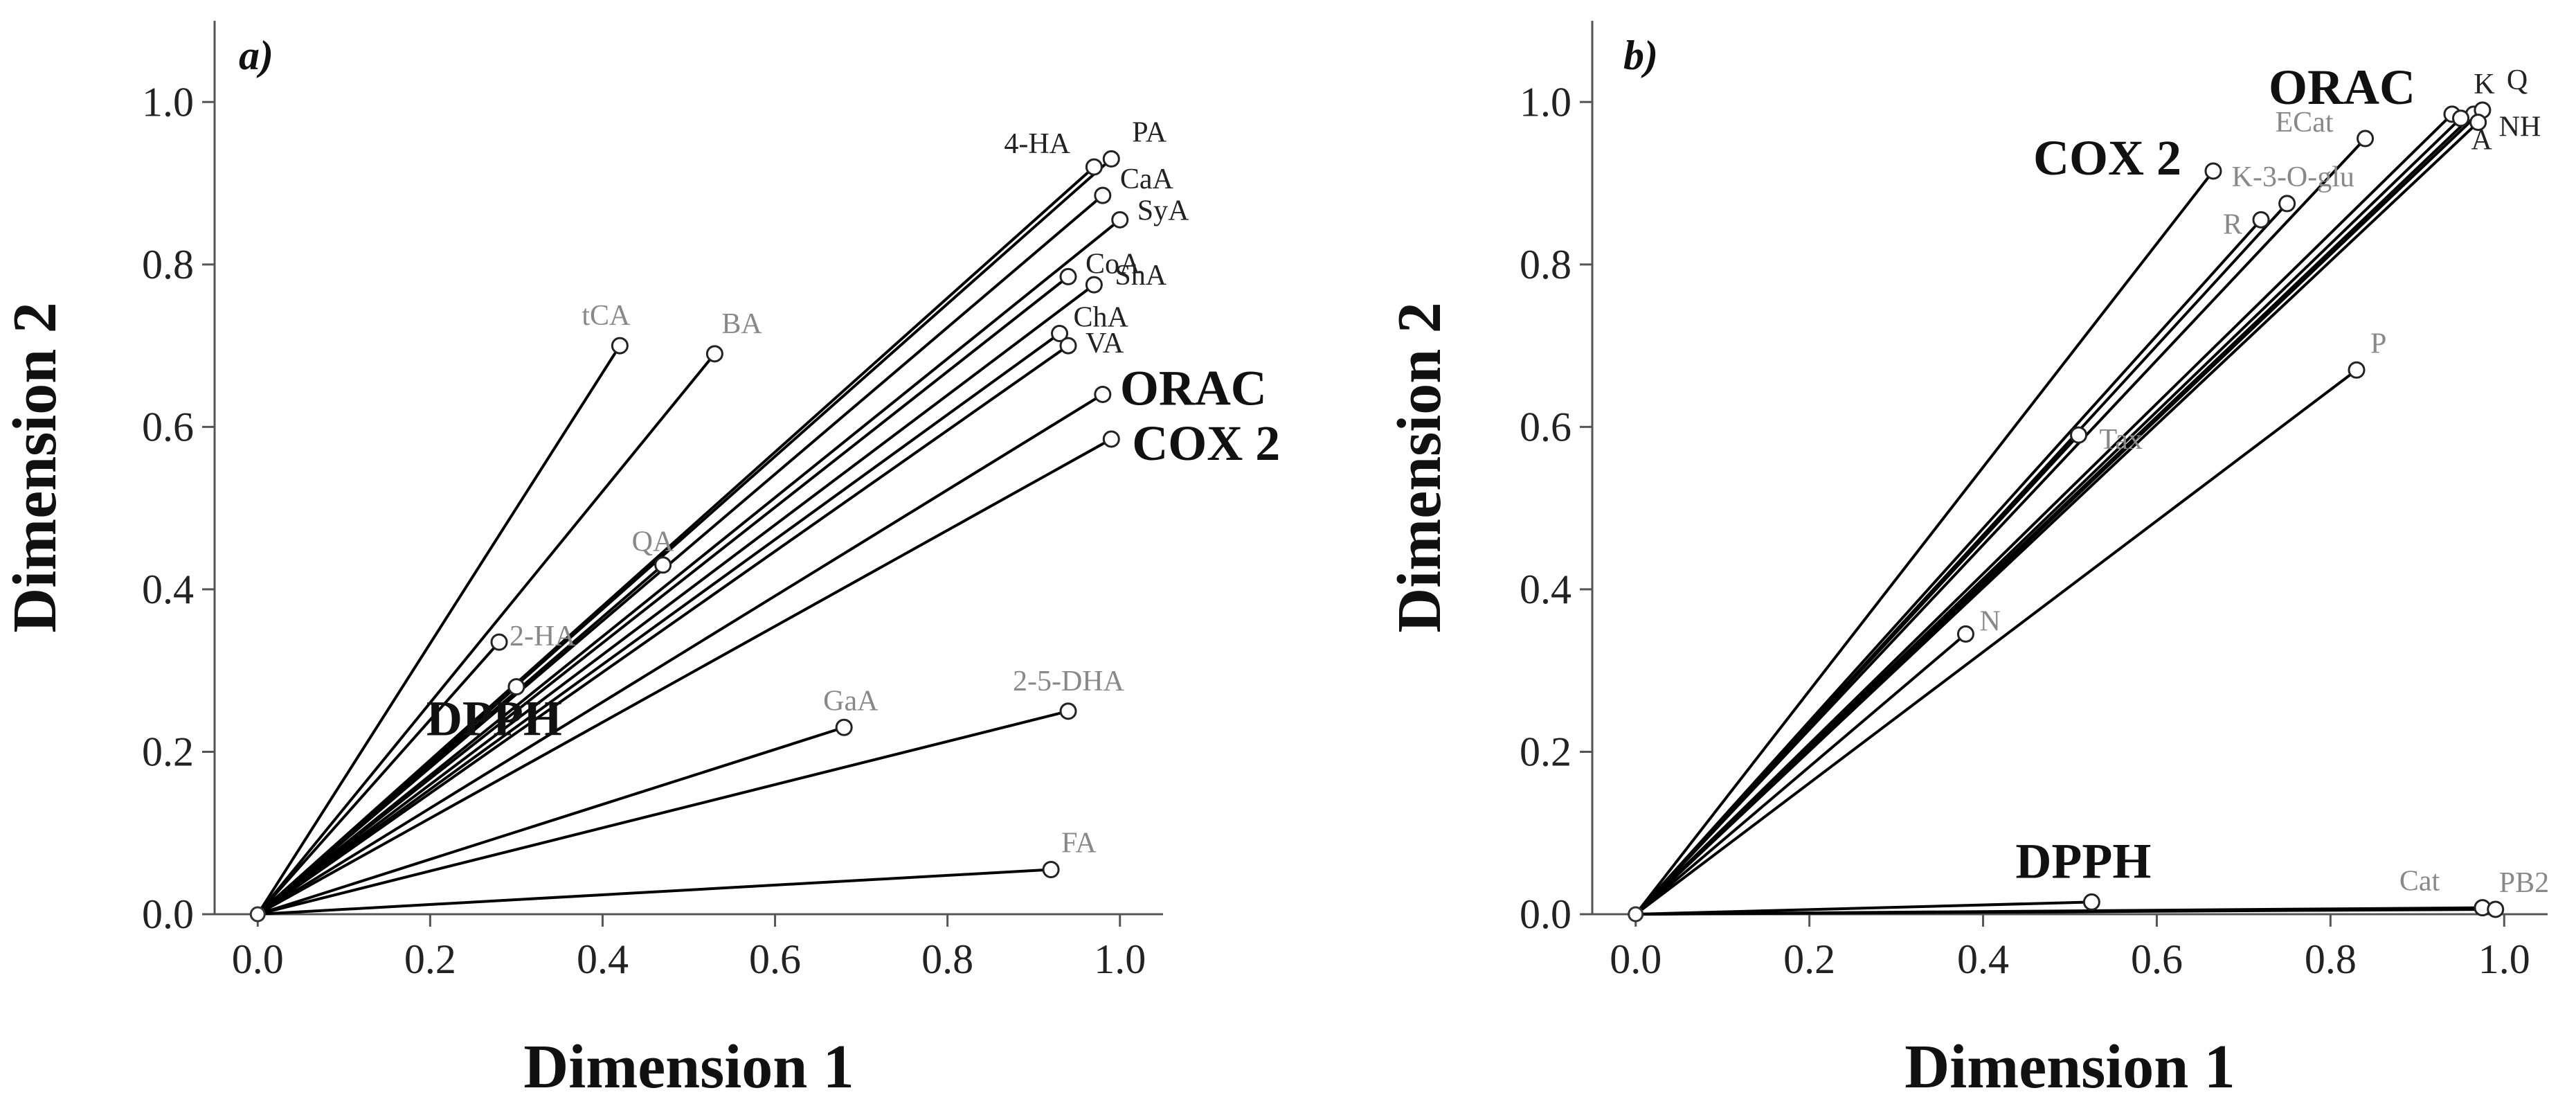 The width and height of the screenshot is (2576, 1113). What do you see at coordinates (1800, 774) in the screenshot?
I see `vector-n` at bounding box center [1800, 774].